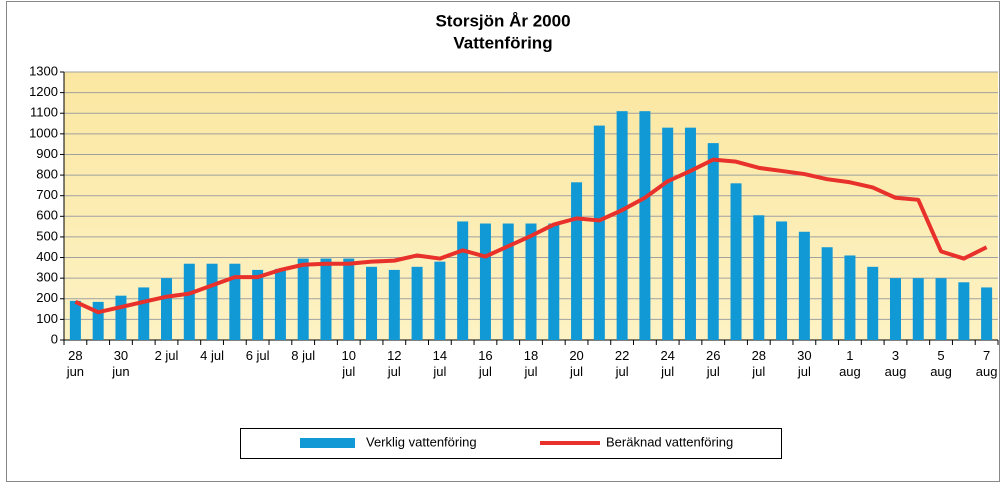 This screenshot has height=486, width=1004. Describe the element at coordinates (47, 235) in the screenshot. I see `y-tick-label: 500` at that location.